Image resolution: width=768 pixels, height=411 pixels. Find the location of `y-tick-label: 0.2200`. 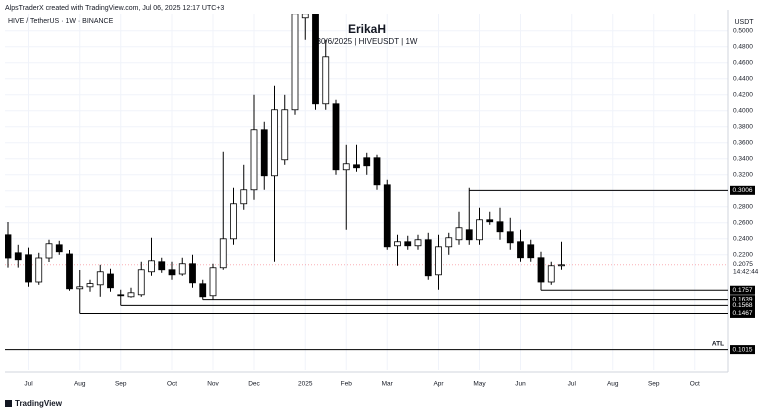

y-tick-label: 0.2200 is located at coordinates (743, 255).